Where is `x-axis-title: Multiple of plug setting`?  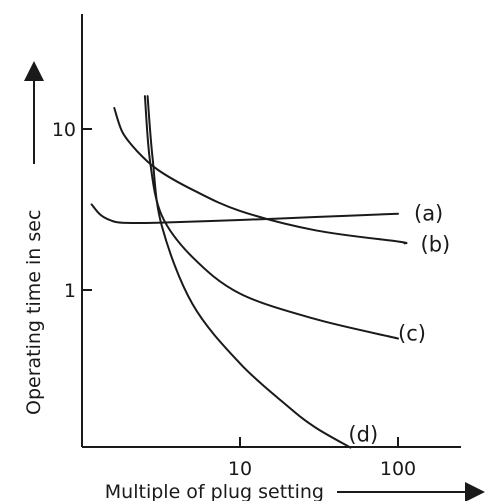 x-axis-title: Multiple of plug setting is located at coordinates (214, 491).